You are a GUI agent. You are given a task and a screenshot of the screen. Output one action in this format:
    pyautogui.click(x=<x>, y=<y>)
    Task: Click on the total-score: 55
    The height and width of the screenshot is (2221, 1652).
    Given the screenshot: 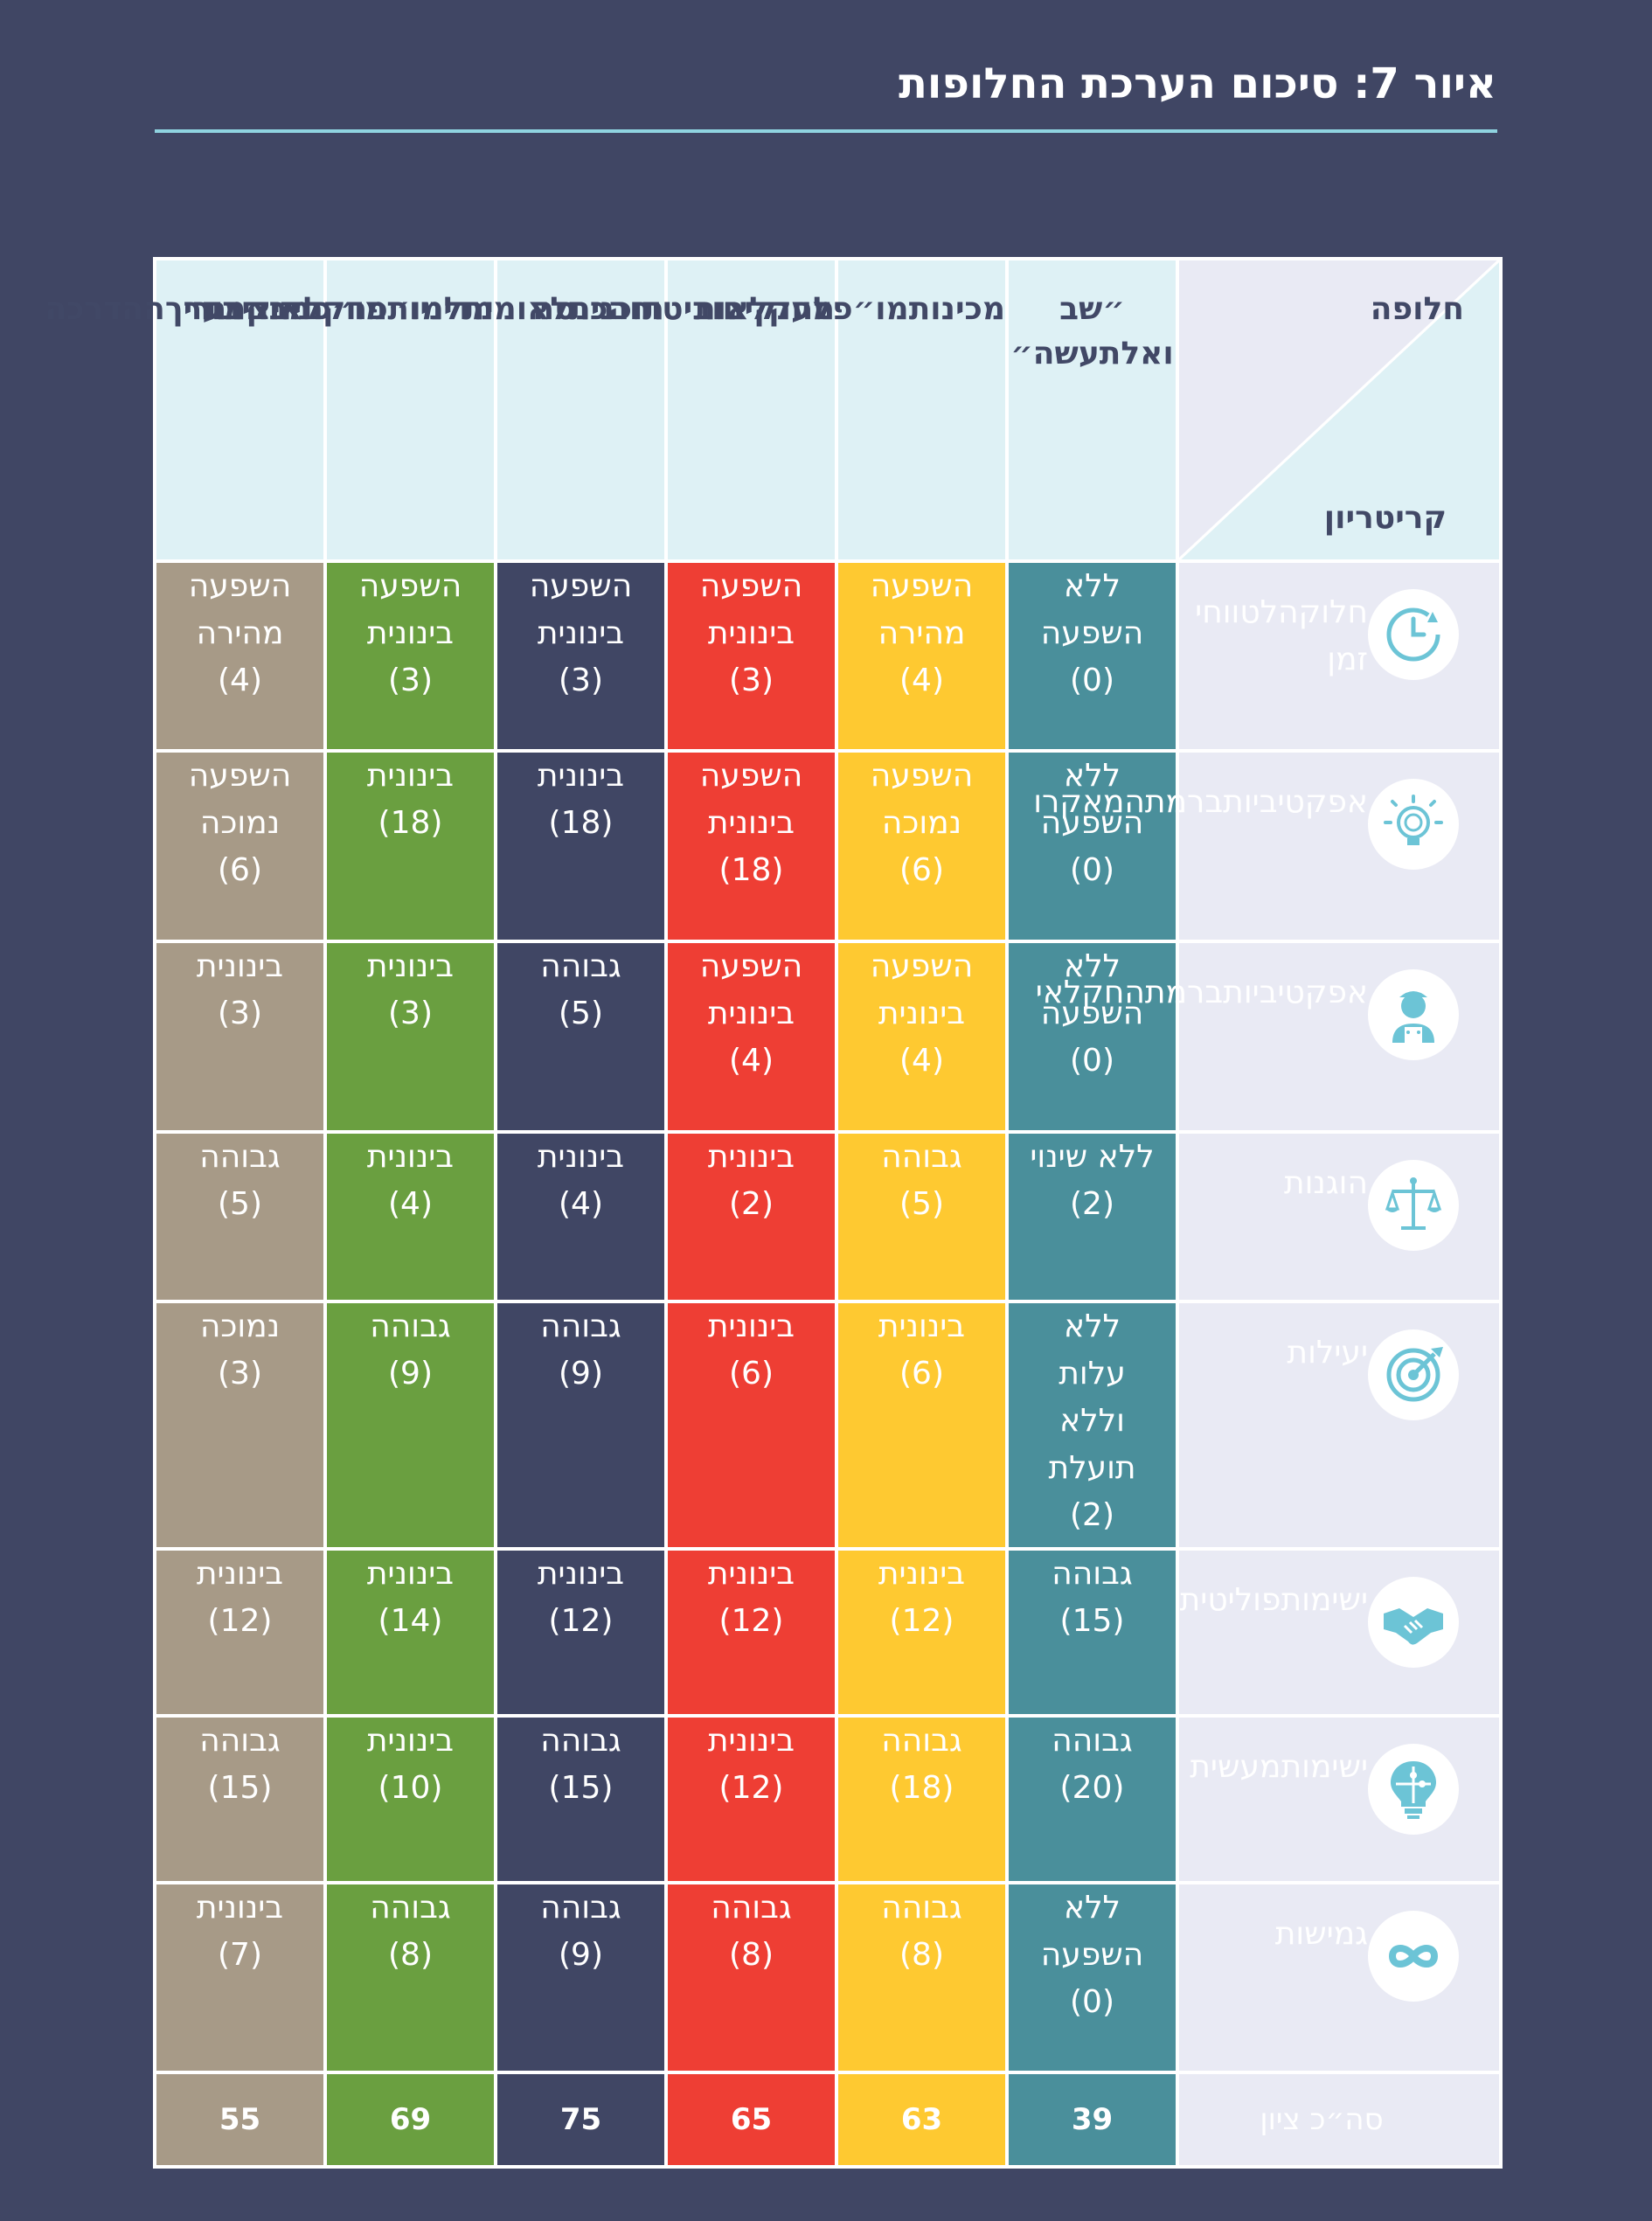 What is the action you would take?
    pyautogui.click(x=240, y=2120)
    